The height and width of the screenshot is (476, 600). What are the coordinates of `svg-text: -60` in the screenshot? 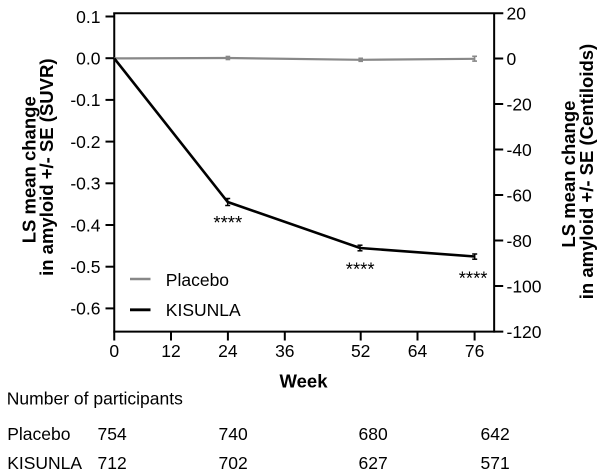 It's located at (520, 195).